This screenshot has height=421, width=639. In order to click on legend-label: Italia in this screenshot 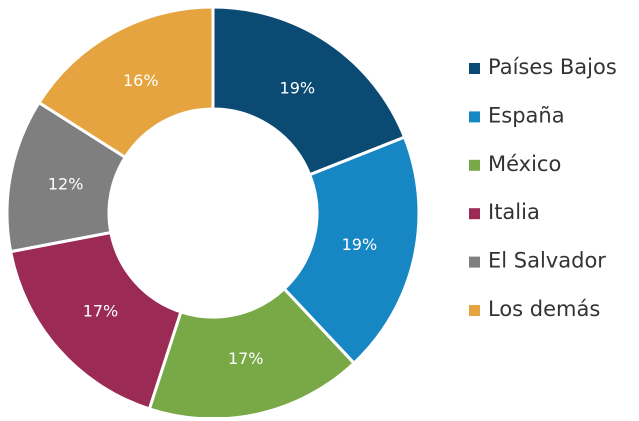, I will do `click(514, 212)`.